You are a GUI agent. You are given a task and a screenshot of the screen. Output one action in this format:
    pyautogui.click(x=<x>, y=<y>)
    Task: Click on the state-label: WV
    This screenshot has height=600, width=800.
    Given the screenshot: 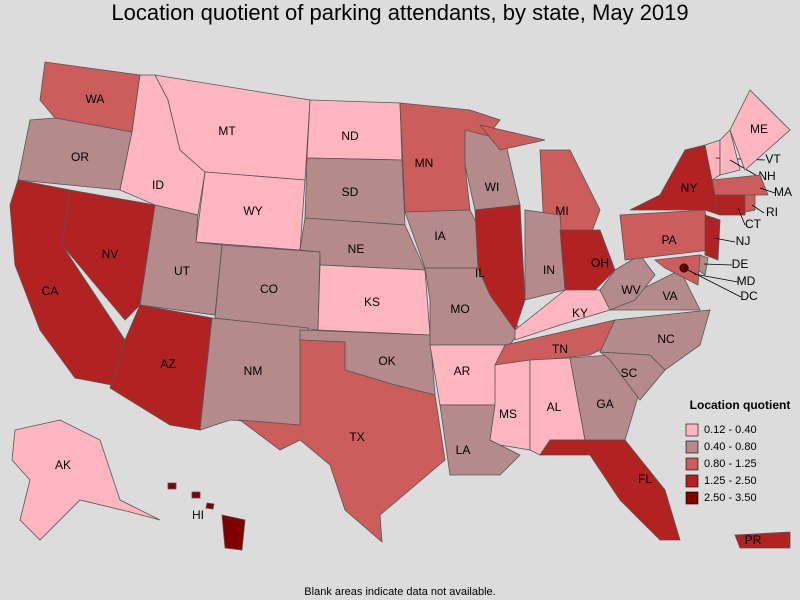 What is the action you would take?
    pyautogui.click(x=630, y=290)
    